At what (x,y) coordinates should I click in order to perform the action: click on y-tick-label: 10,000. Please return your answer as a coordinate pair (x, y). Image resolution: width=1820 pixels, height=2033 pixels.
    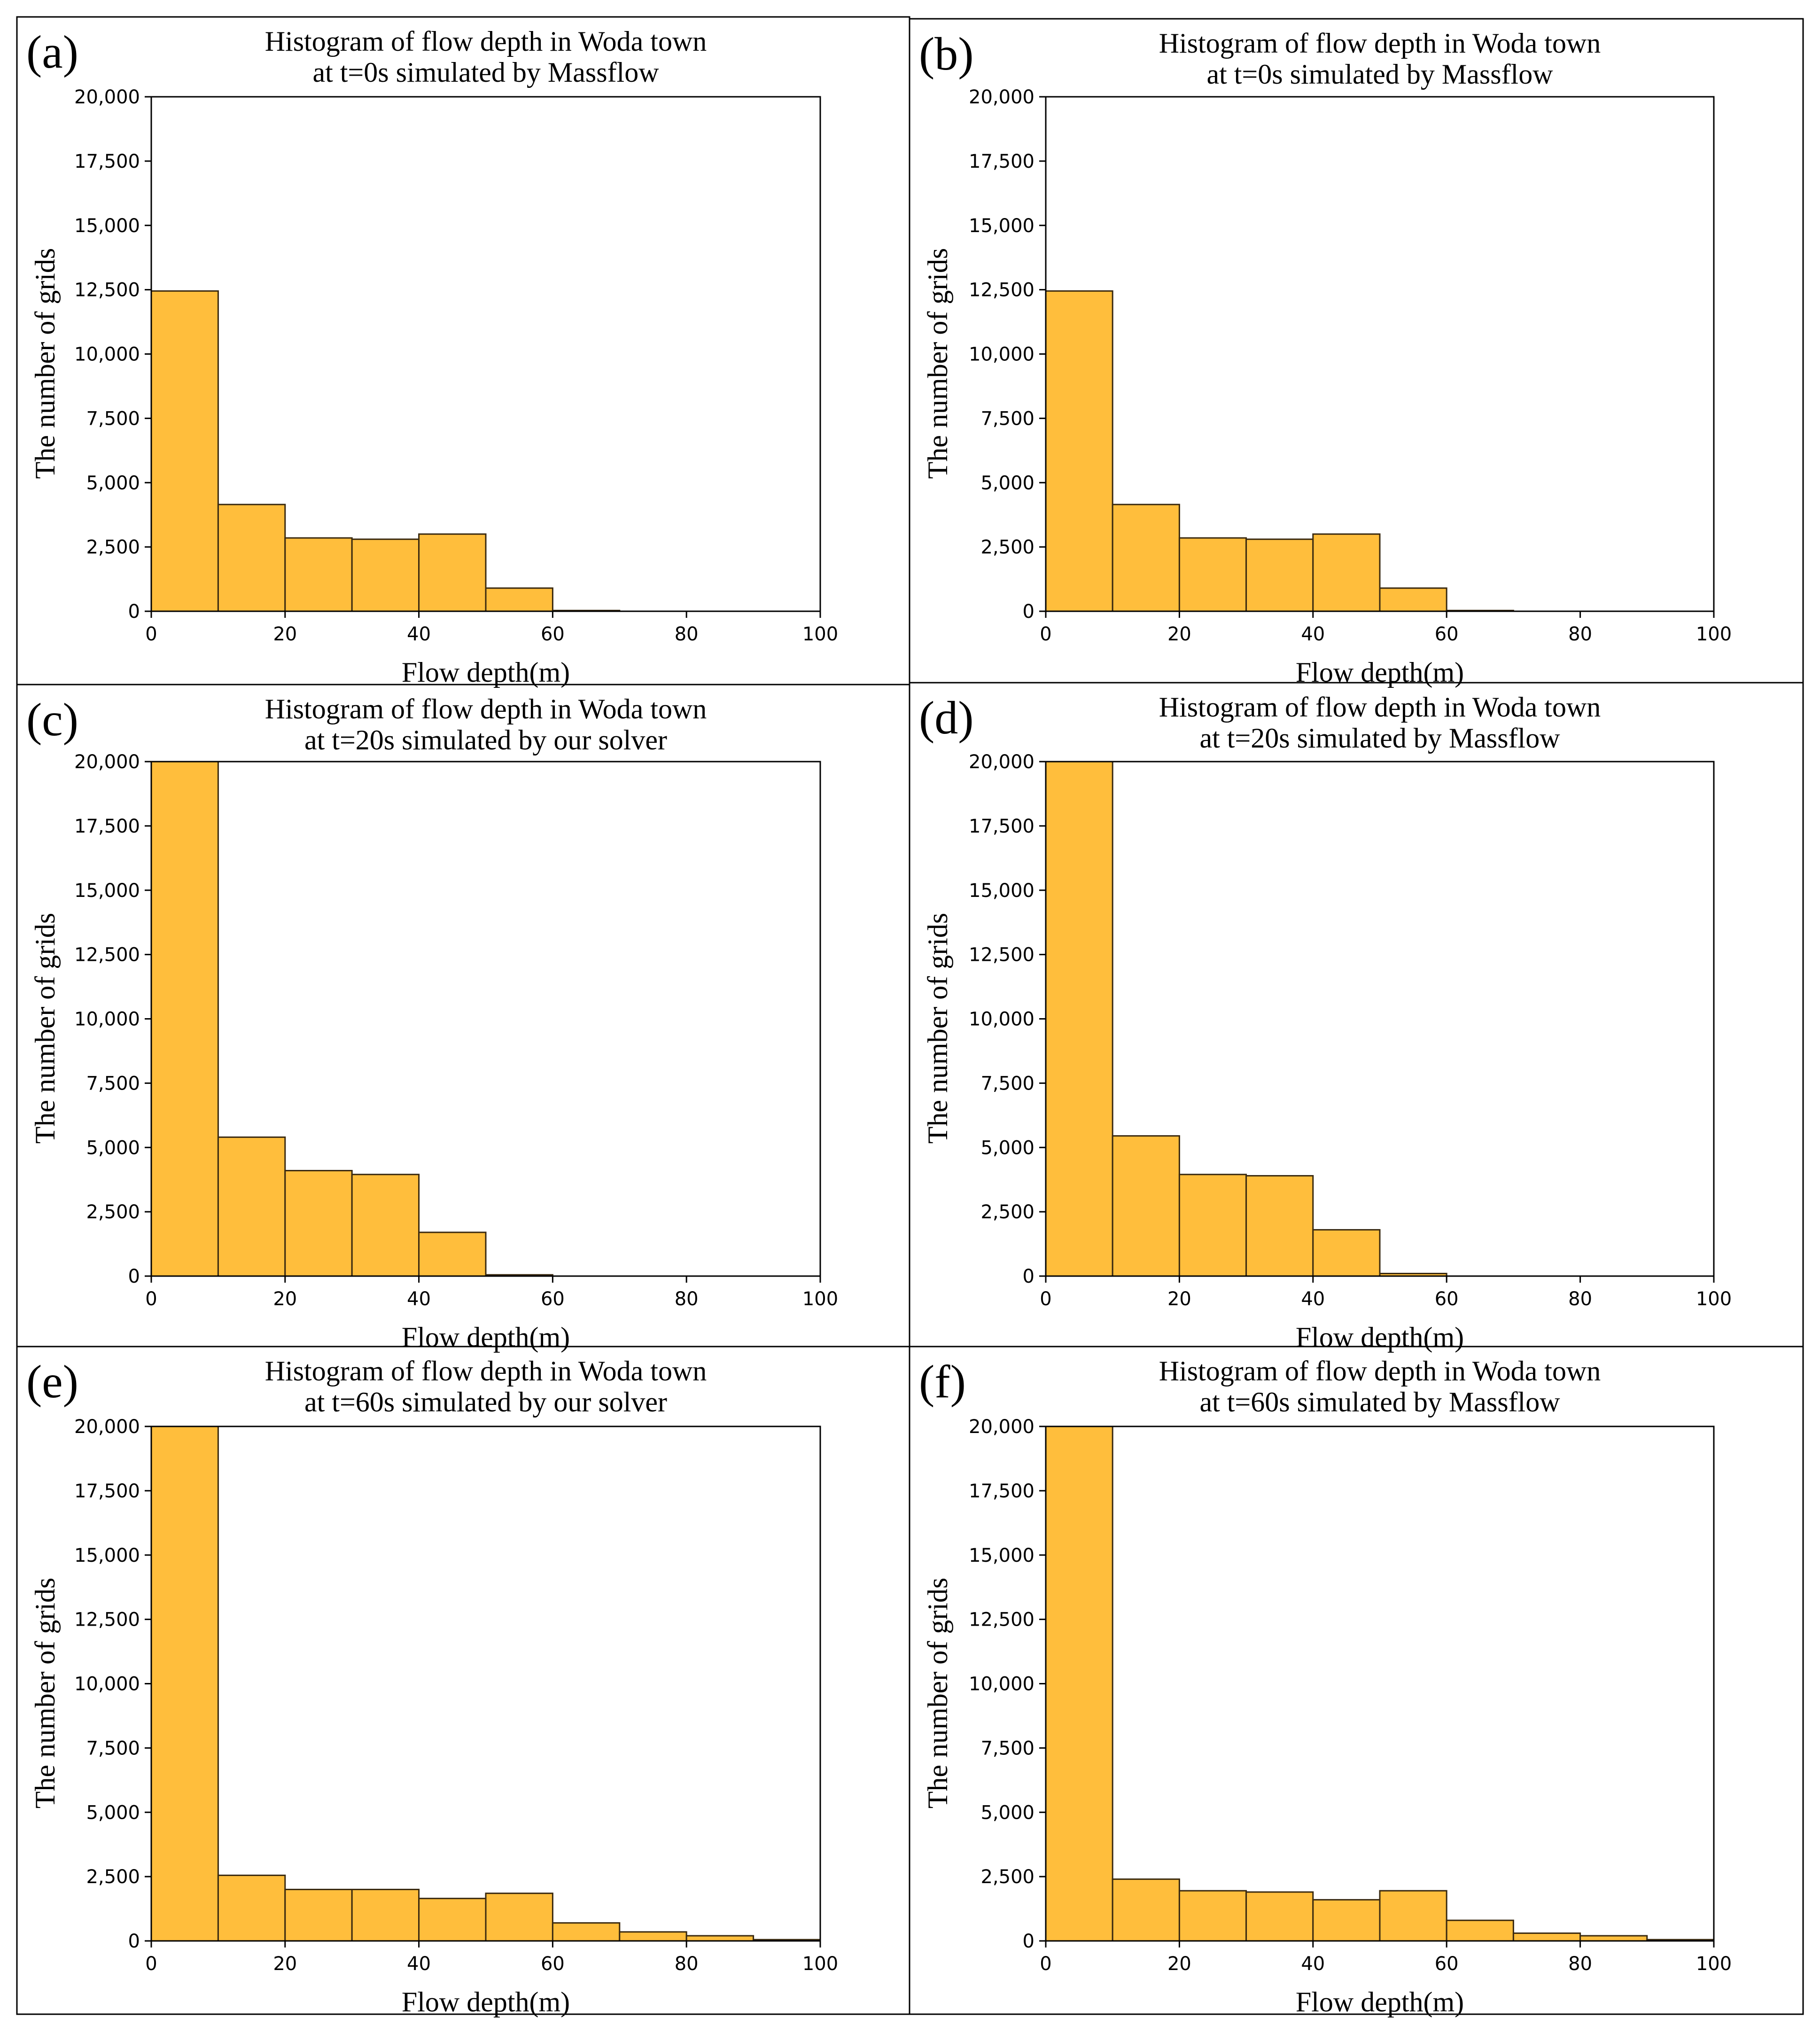
    Looking at the image, I should click on (107, 1684).